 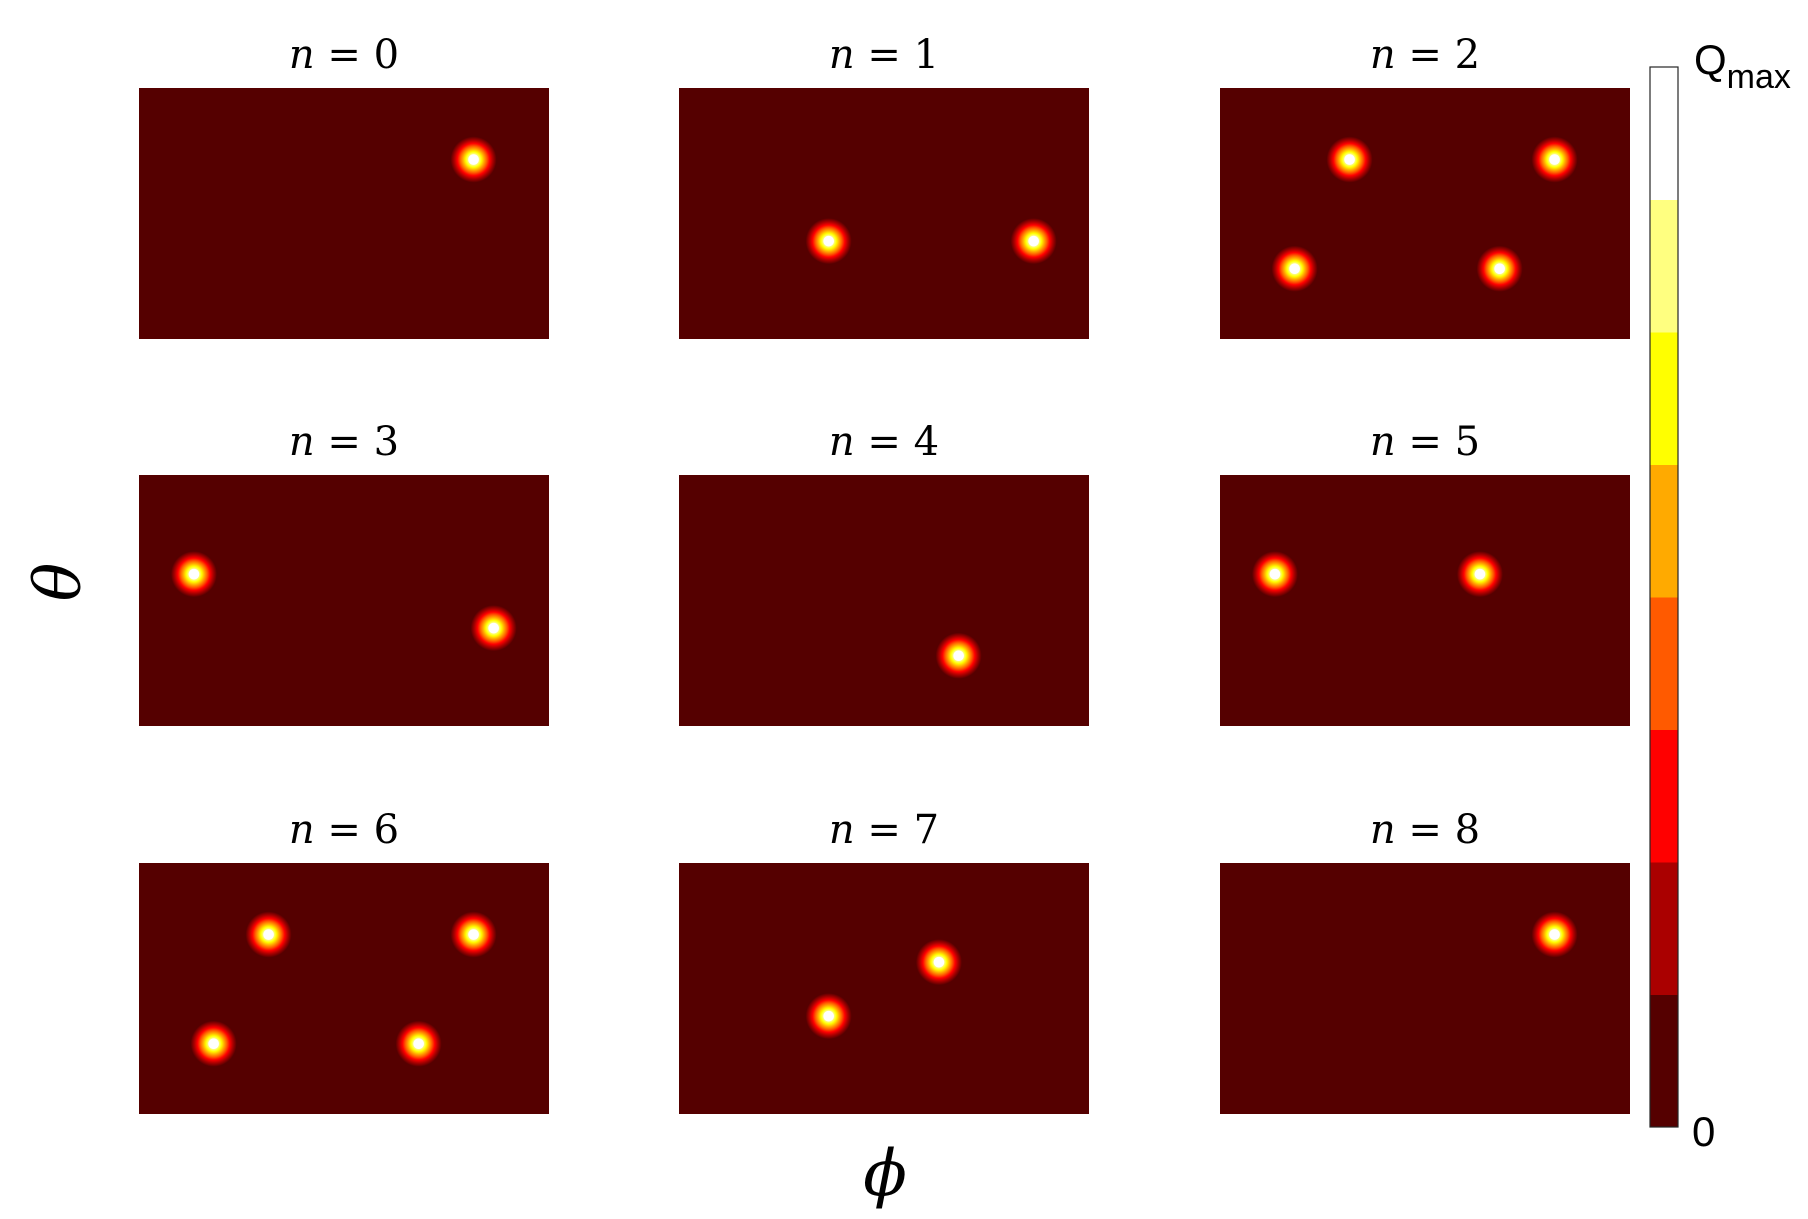 What do you see at coordinates (59, 582) in the screenshot?
I see `y-axis-label: θ` at bounding box center [59, 582].